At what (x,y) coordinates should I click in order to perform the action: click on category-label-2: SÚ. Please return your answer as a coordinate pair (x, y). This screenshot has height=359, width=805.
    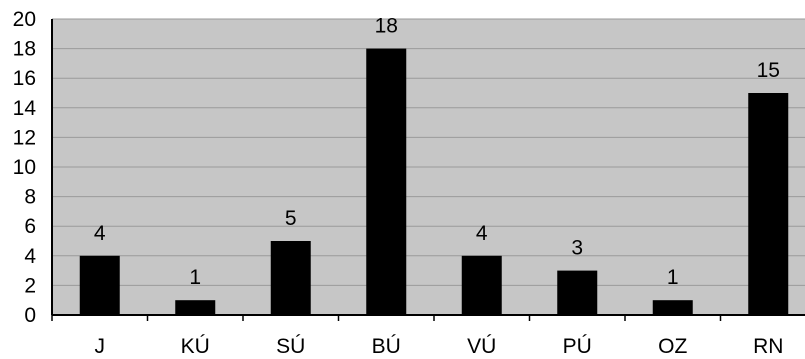
    Looking at the image, I should click on (290, 346).